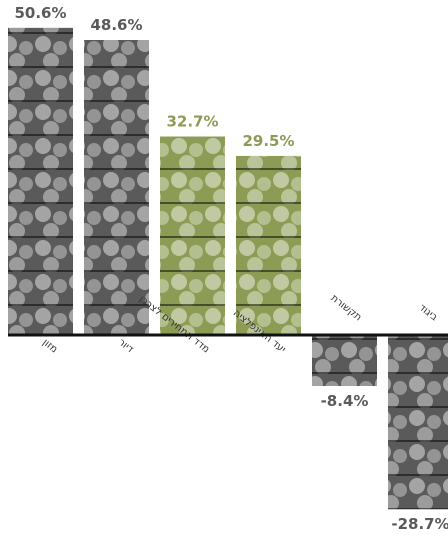 The width and height of the screenshot is (448, 538). I want to click on category-label: דיור, so click(126, 346).